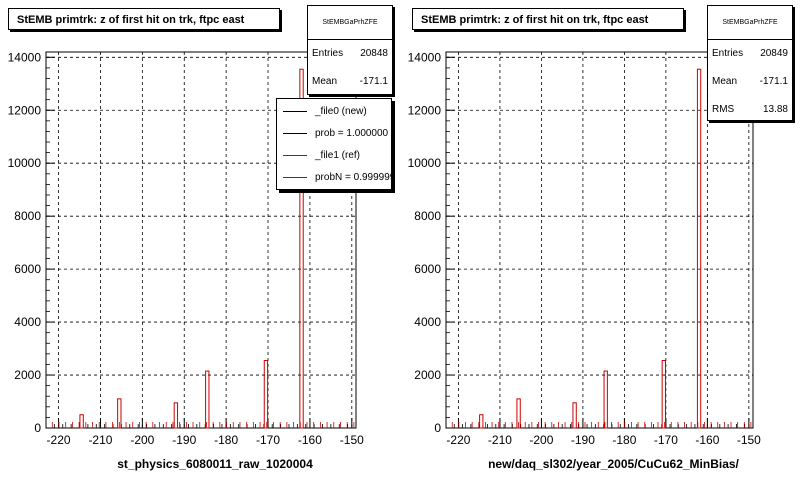  What do you see at coordinates (226, 440) in the screenshot?
I see `left-x-tick-label: -180` at bounding box center [226, 440].